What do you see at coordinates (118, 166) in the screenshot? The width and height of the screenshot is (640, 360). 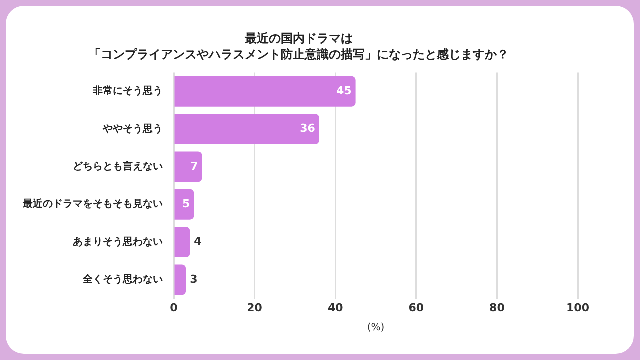 I see `y-tick-label: どちらとも言えない` at bounding box center [118, 166].